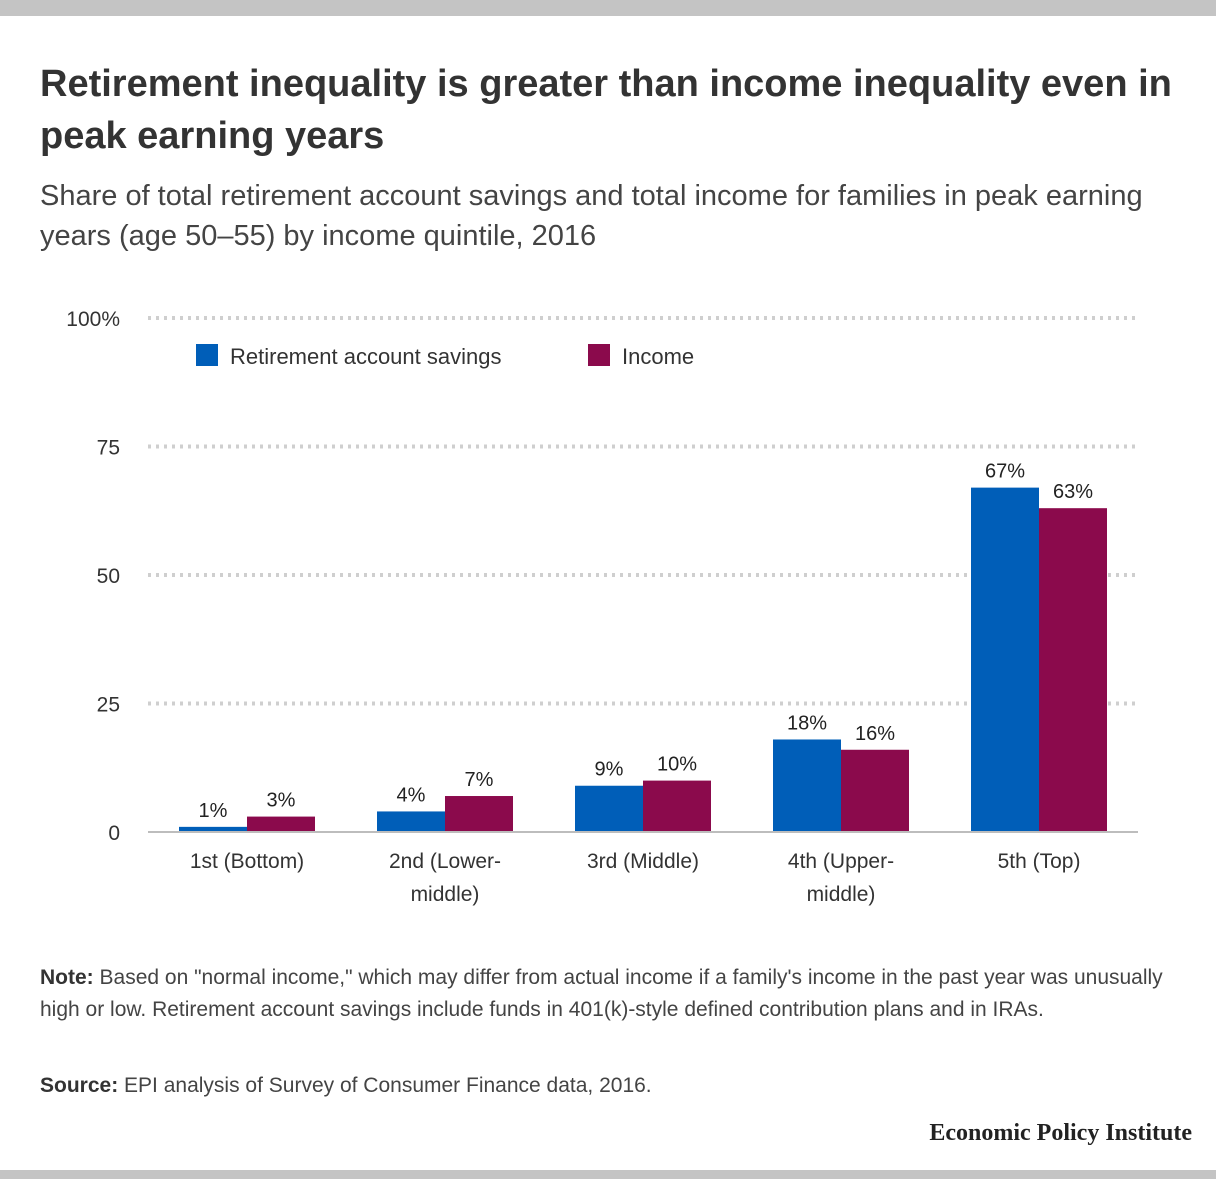 This screenshot has height=1179, width=1216. I want to click on x-tick-label: 5th (Top), so click(1039, 861).